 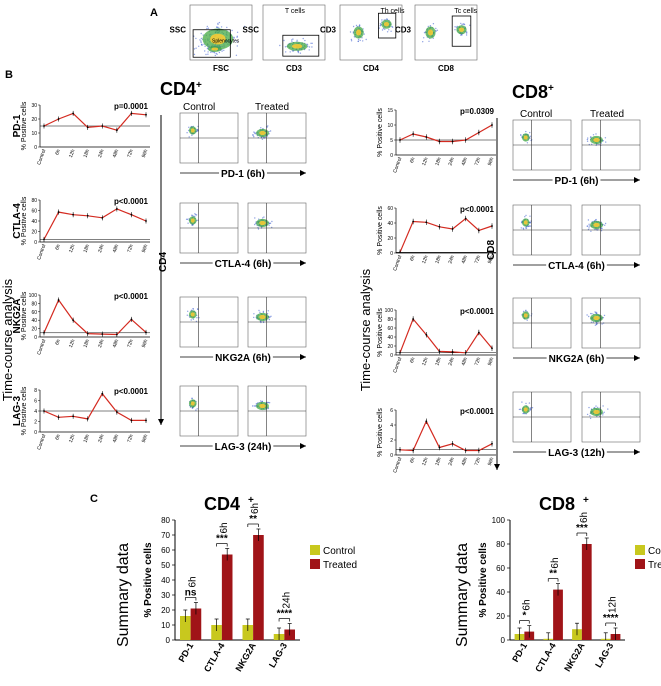 I want to click on cd4-row-3-chart-ytick-0: 0, so click(x=35, y=338).